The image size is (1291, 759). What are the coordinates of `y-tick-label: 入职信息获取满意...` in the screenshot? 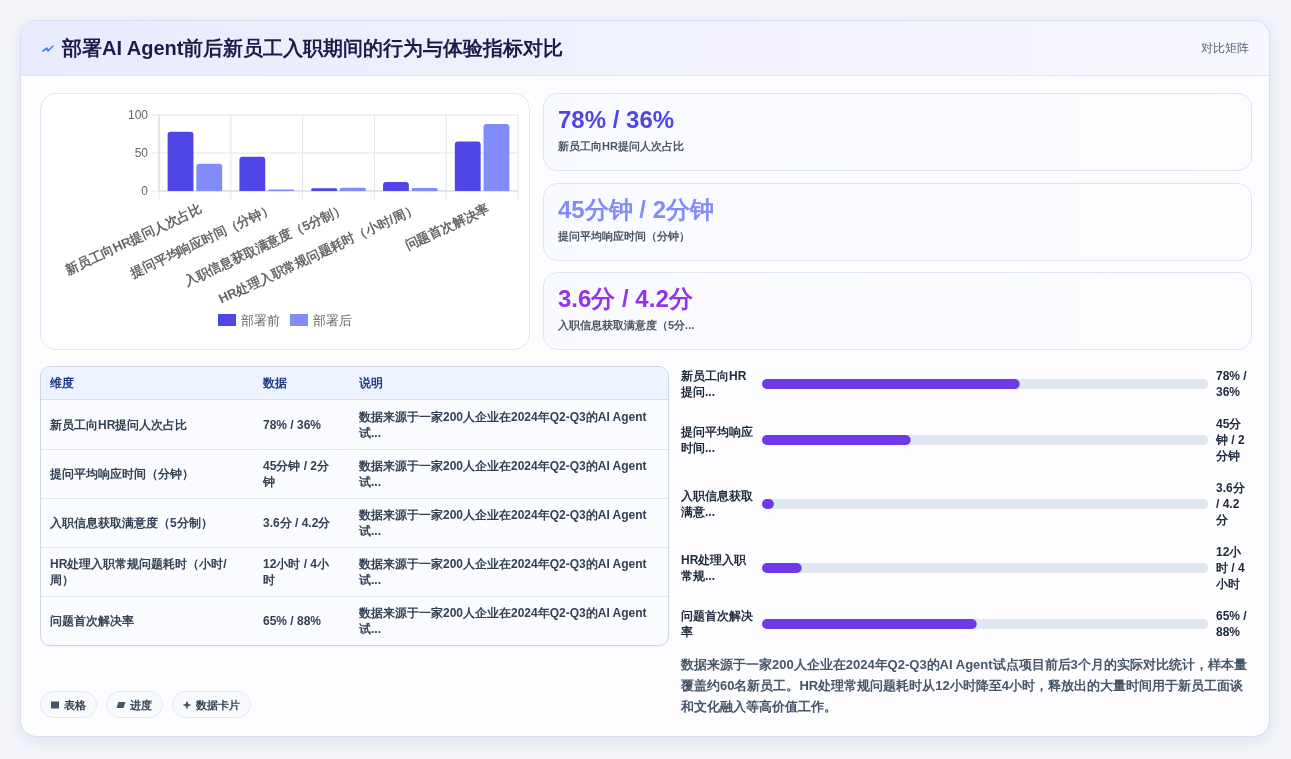 It's located at (717, 504).